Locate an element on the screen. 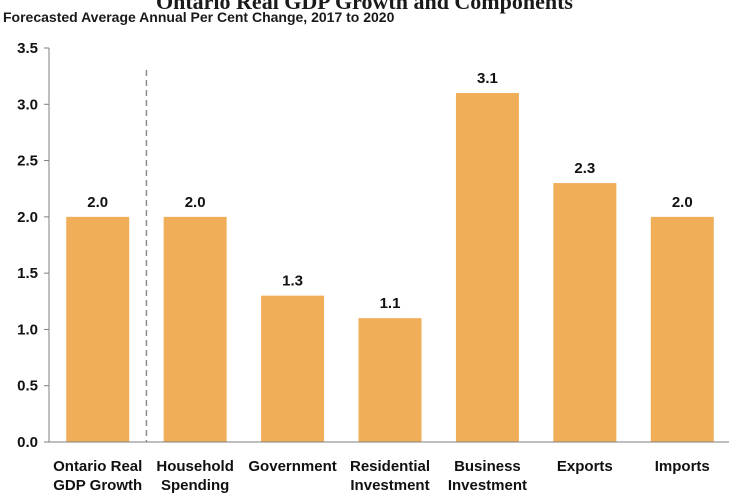 Image resolution: width=729 pixels, height=495 pixels. y-tick-label: 2.5 is located at coordinates (27, 161).